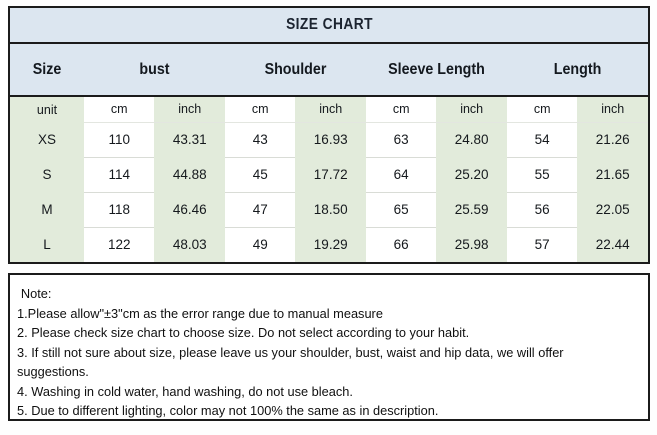 The width and height of the screenshot is (657, 435). I want to click on cell-shoulder-inch: 16.93, so click(330, 139).